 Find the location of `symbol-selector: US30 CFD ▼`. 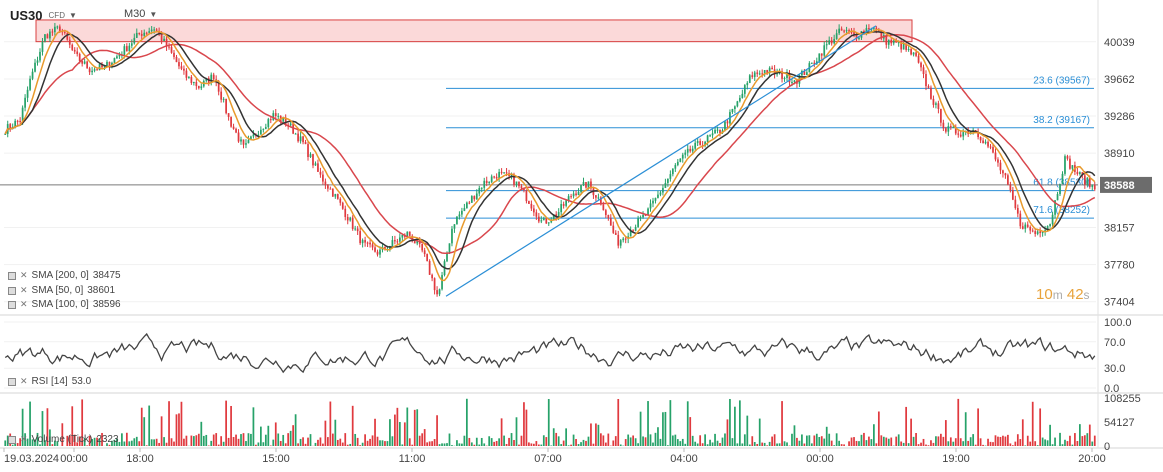

symbol-selector: US30 CFD ▼ is located at coordinates (43, 15).